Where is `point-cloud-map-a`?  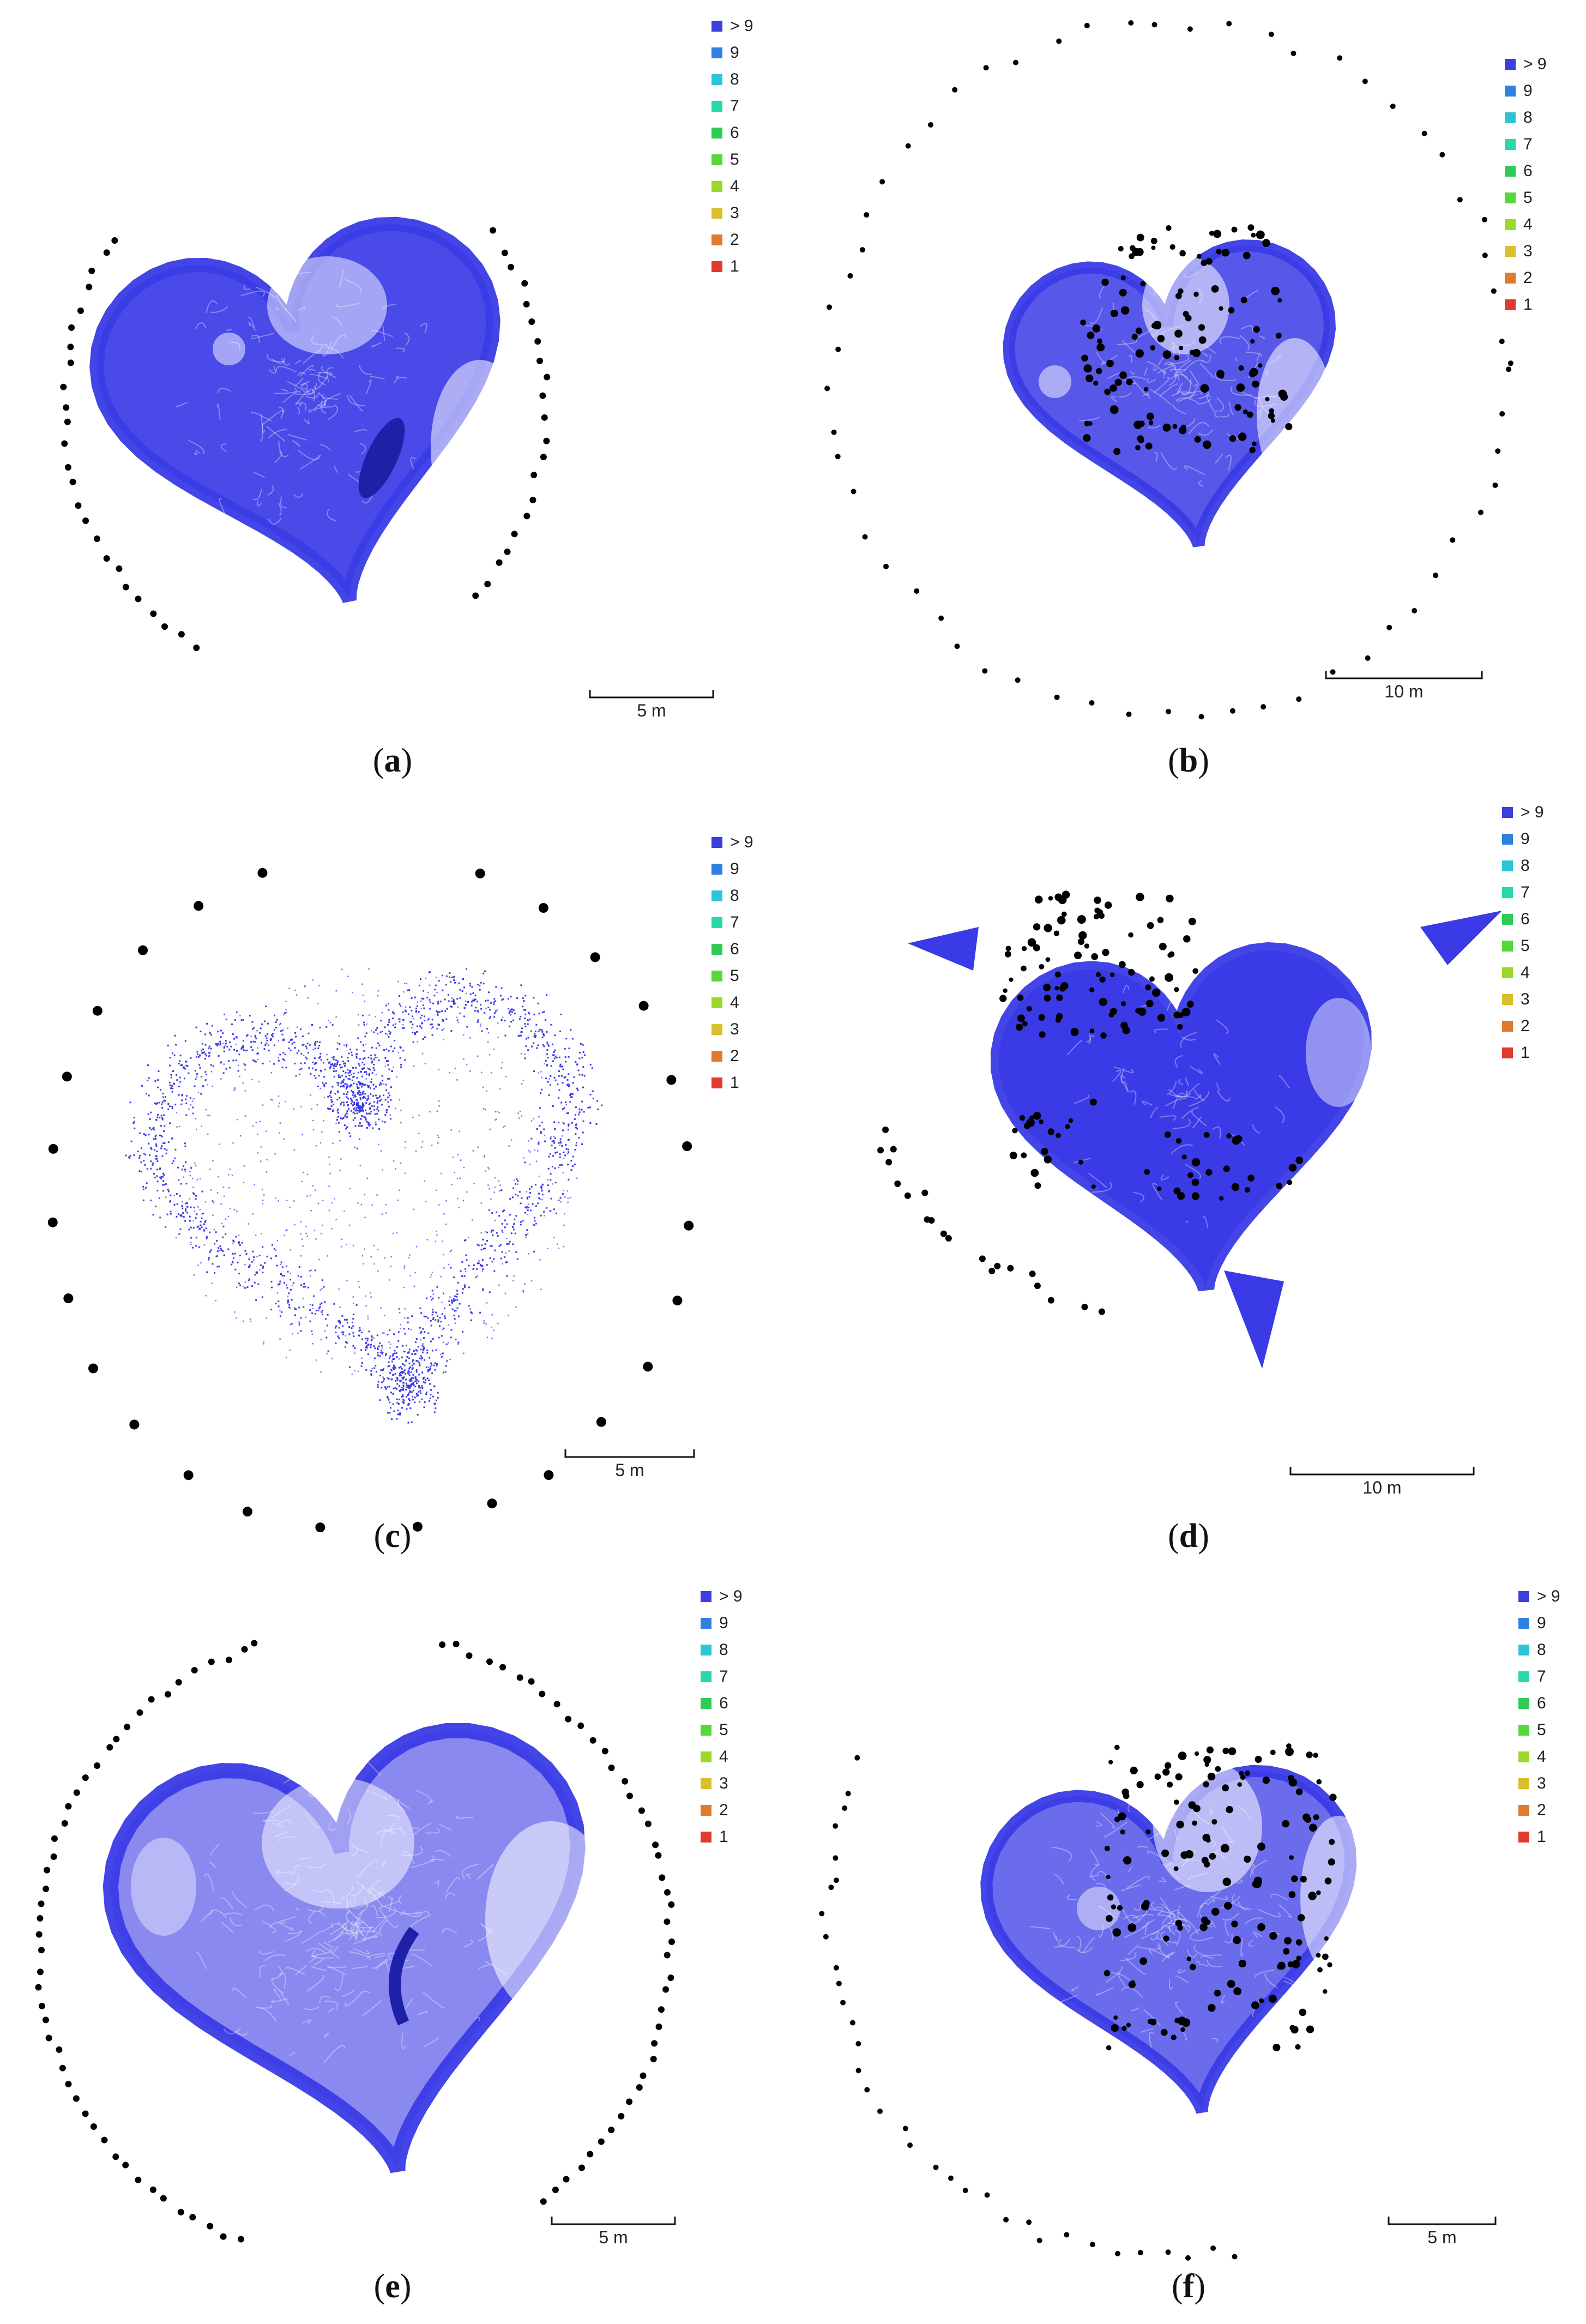
point-cloud-map-a is located at coordinates (306, 435).